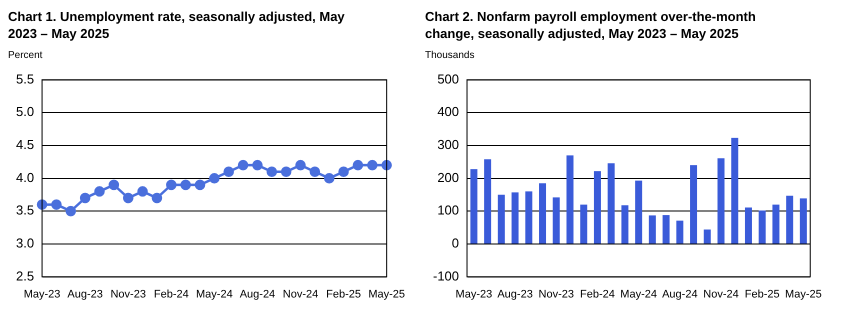  What do you see at coordinates (456, 243) in the screenshot?
I see `y-tick-label: 0` at bounding box center [456, 243].